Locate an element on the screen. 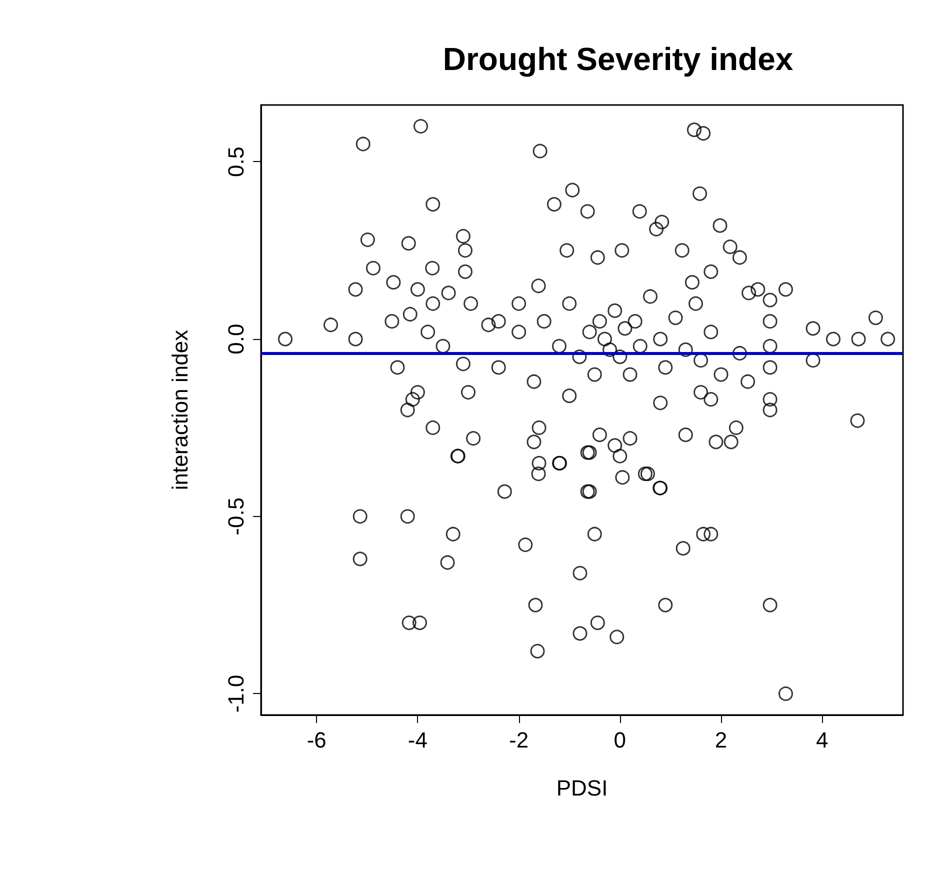 Image resolution: width=941 pixels, height=873 pixels. x-tick-label: 4 is located at coordinates (822, 740).